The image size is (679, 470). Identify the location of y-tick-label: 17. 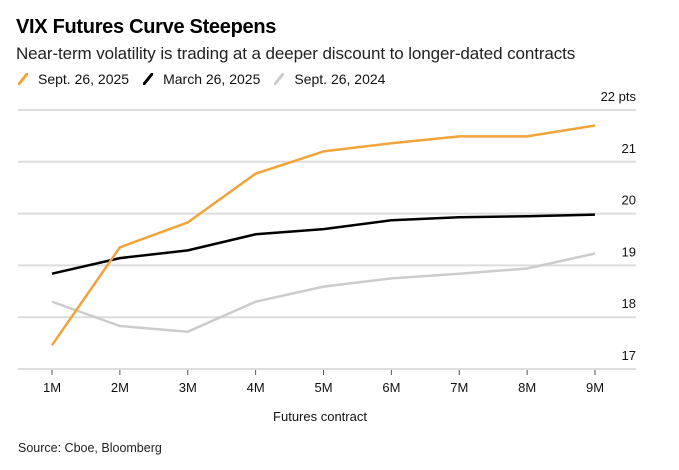
(629, 355).